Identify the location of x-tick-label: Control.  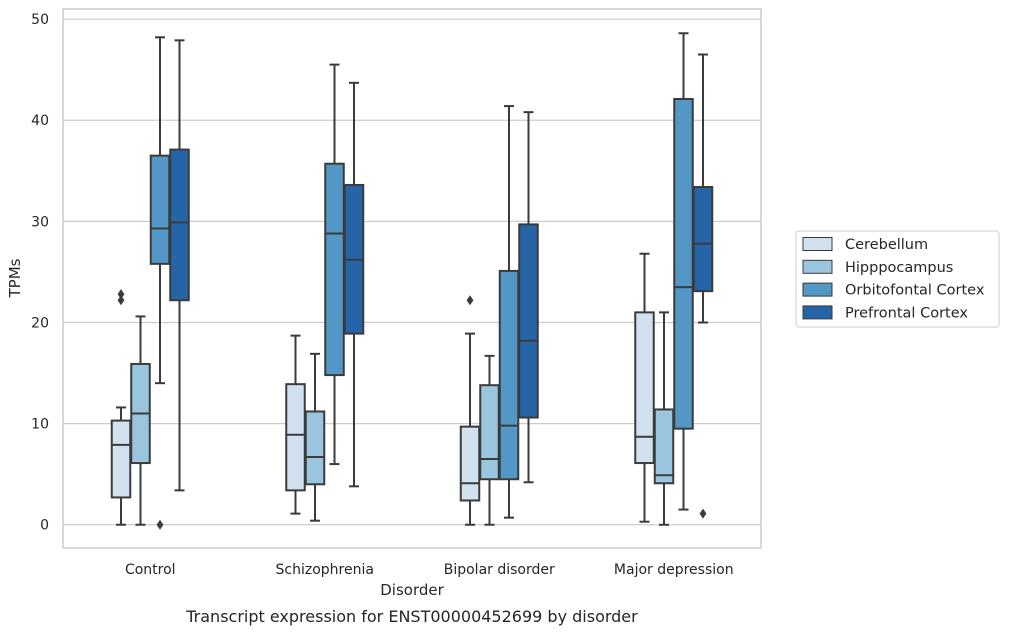
(150, 570).